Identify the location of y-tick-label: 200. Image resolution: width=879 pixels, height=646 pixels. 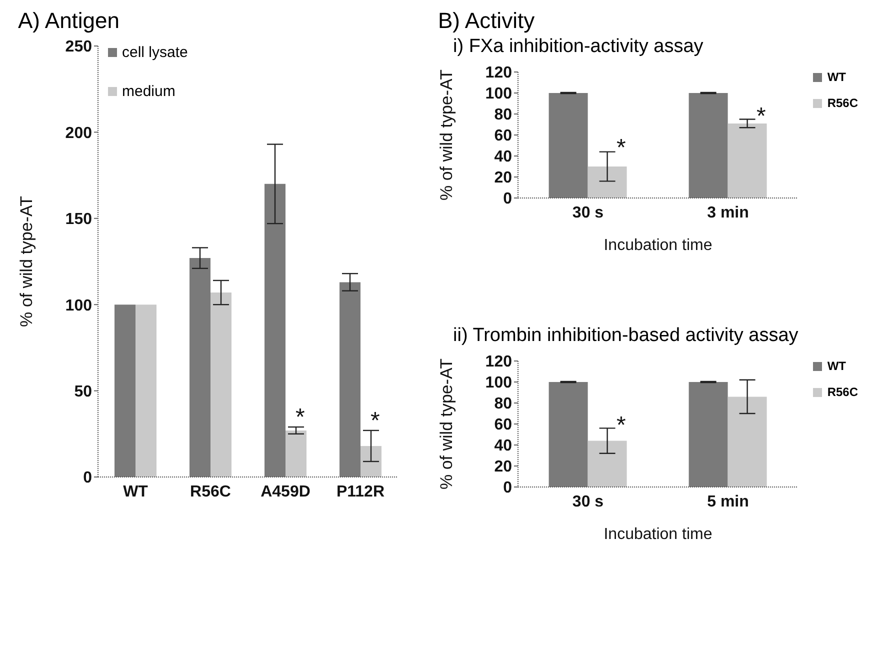
(78, 133).